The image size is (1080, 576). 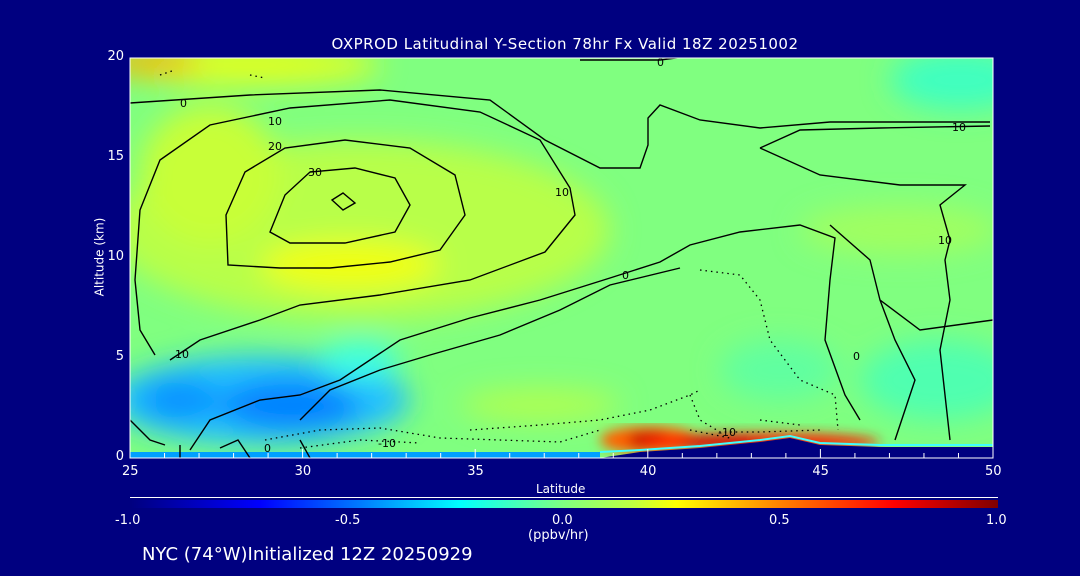 I want to click on contour-label: 30, so click(x=315, y=172).